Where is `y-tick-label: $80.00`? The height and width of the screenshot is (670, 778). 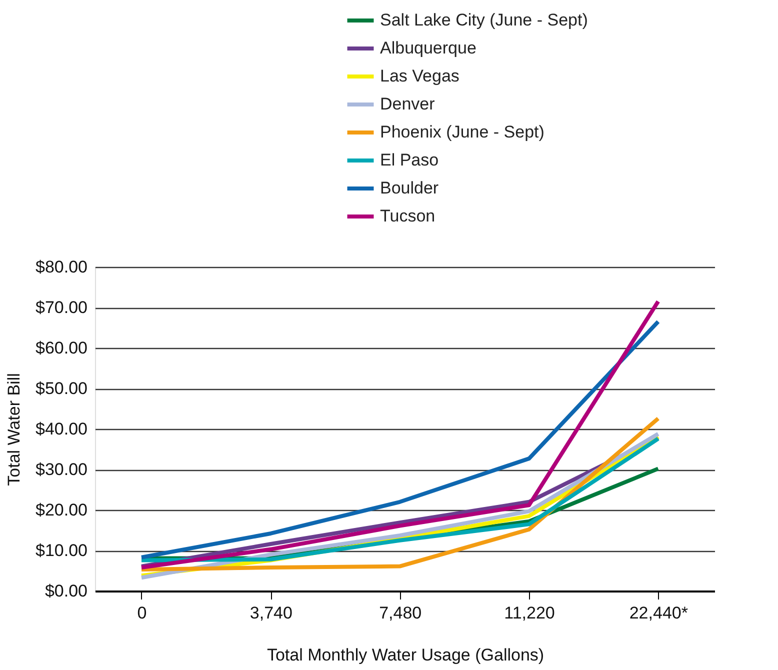 y-tick-label: $80.00 is located at coordinates (62, 267).